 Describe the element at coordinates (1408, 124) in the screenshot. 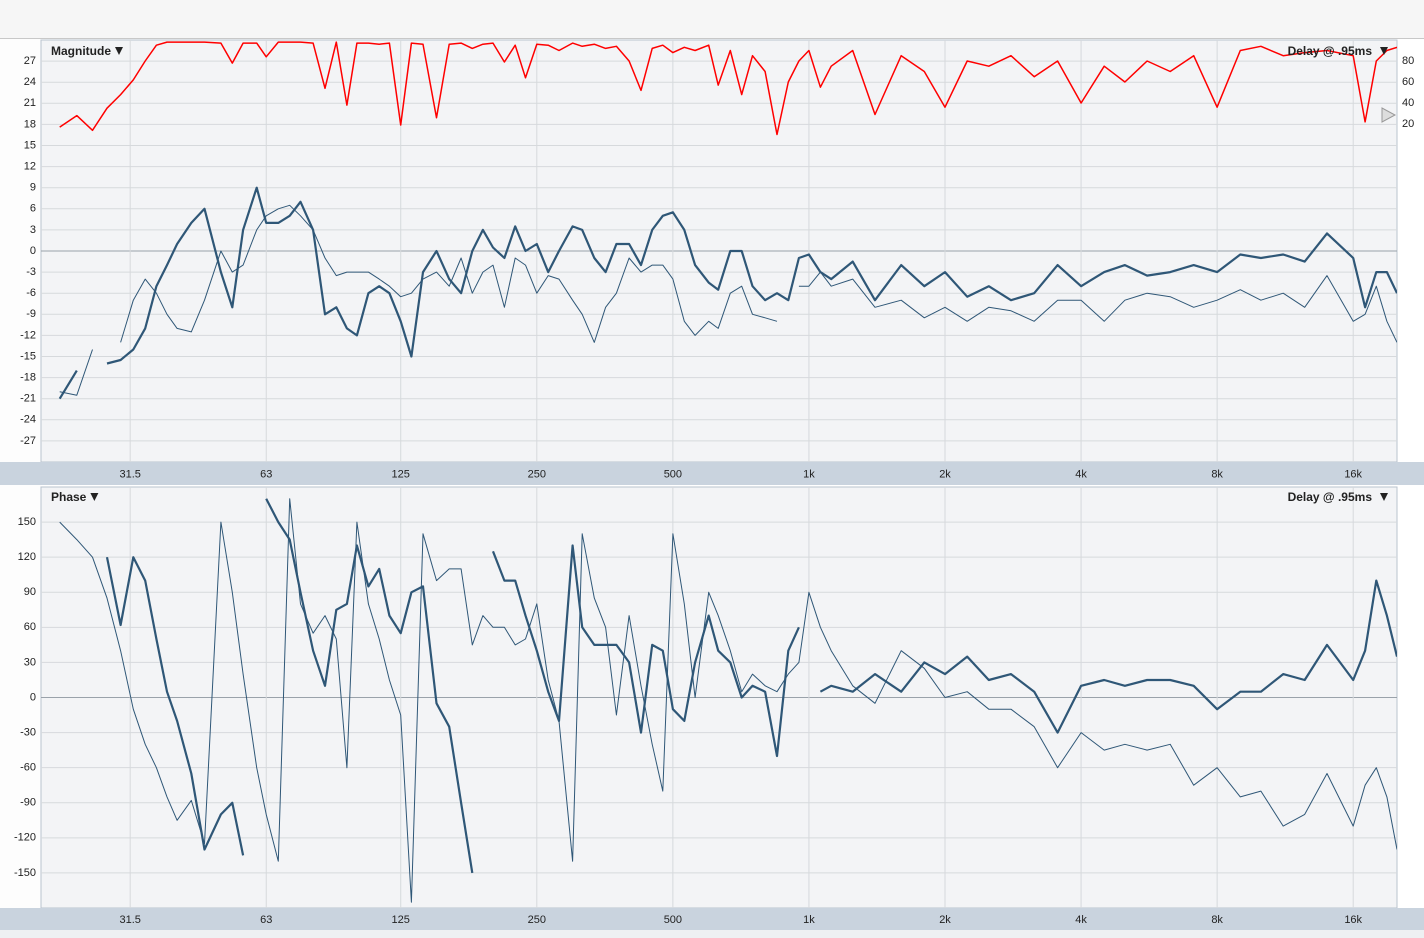

I see `y2-tick-label: 20` at that location.